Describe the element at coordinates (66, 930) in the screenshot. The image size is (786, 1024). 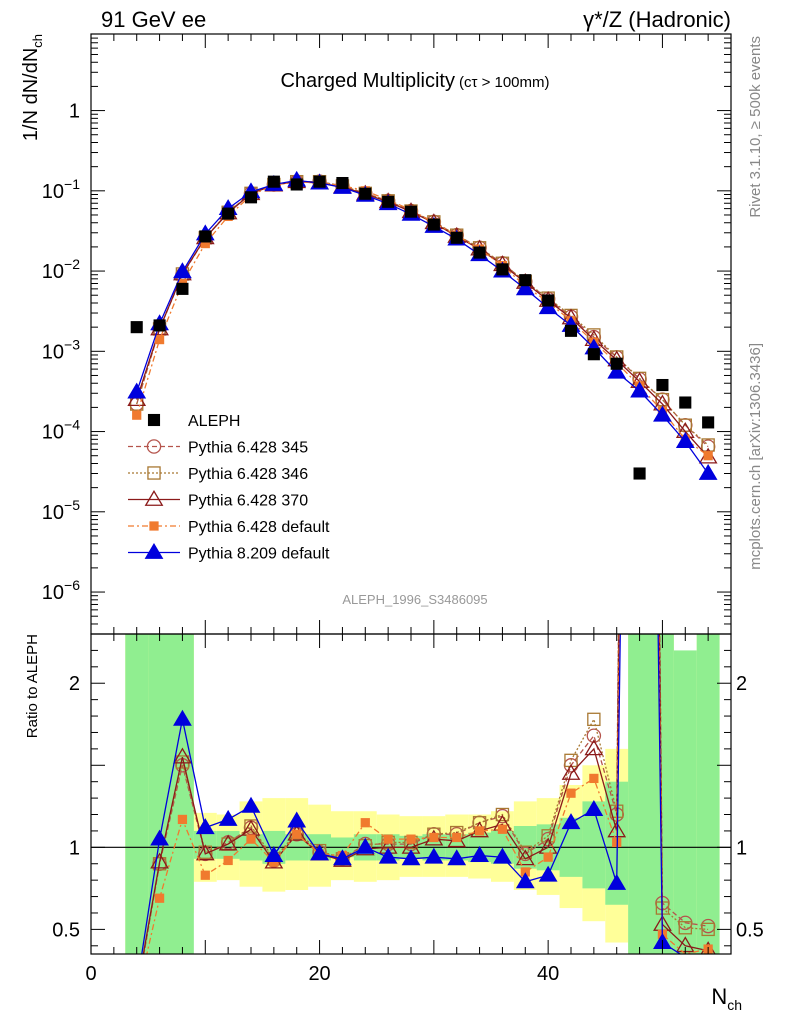
I see `ratio-y-tick-label: 0.5` at that location.